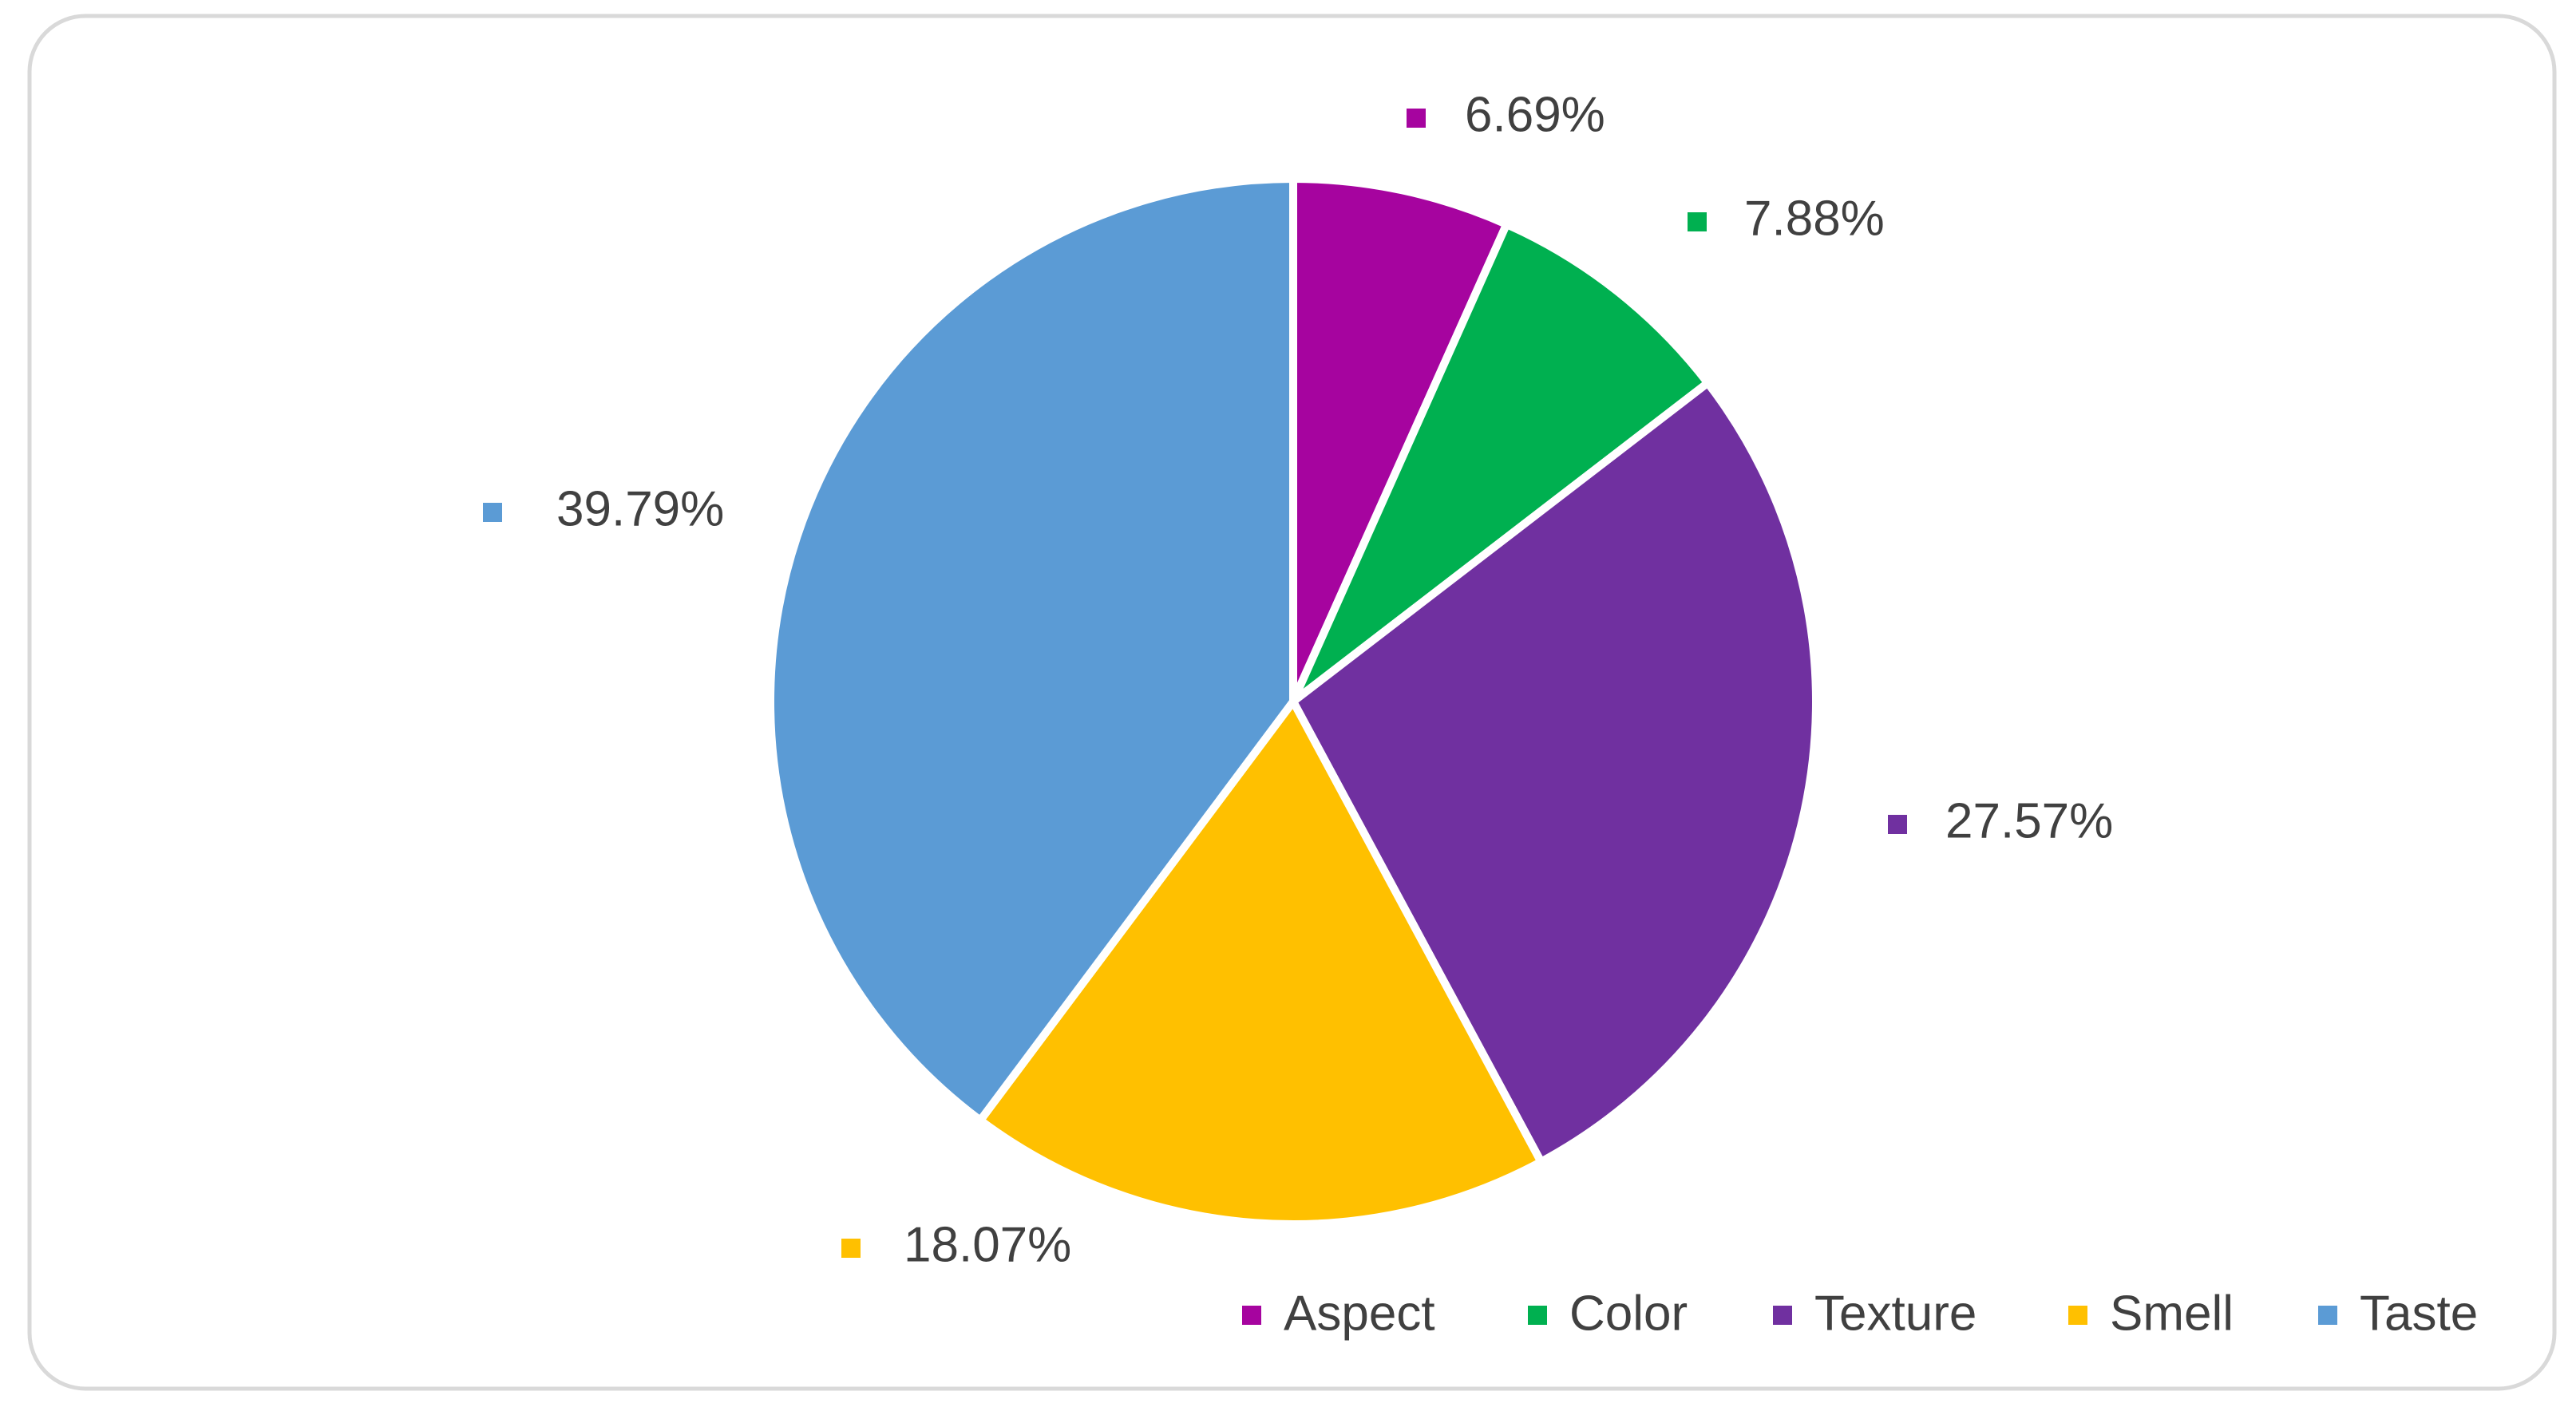 Image resolution: width=2576 pixels, height=1415 pixels. What do you see at coordinates (1360, 1314) in the screenshot?
I see `legend-label: Aspect` at bounding box center [1360, 1314].